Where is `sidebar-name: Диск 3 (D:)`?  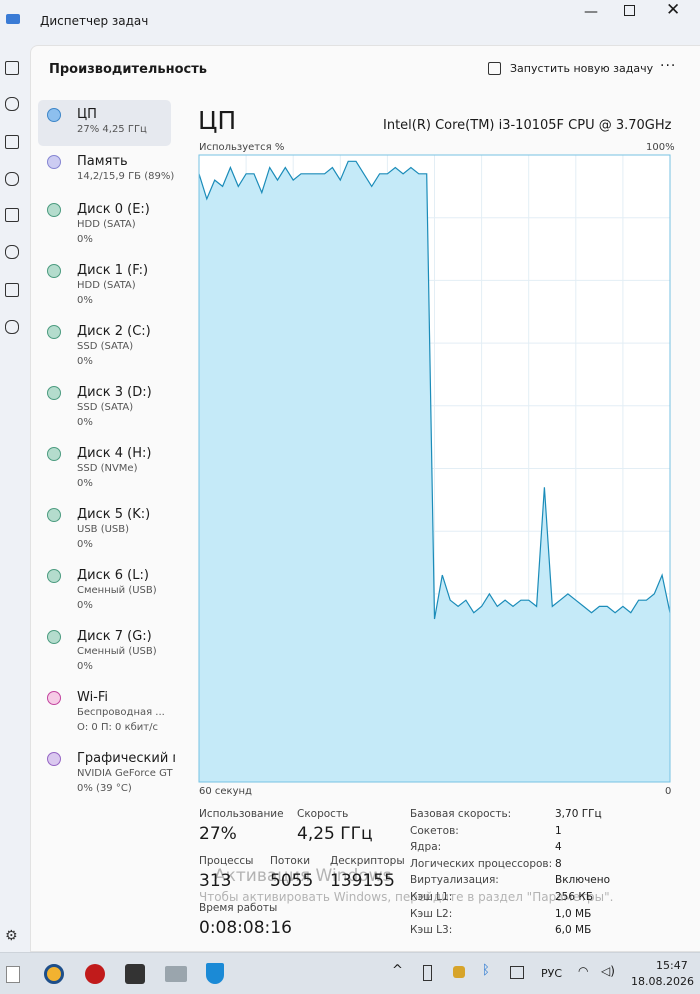 sidebar-name: Диск 3 (D:) is located at coordinates (114, 392).